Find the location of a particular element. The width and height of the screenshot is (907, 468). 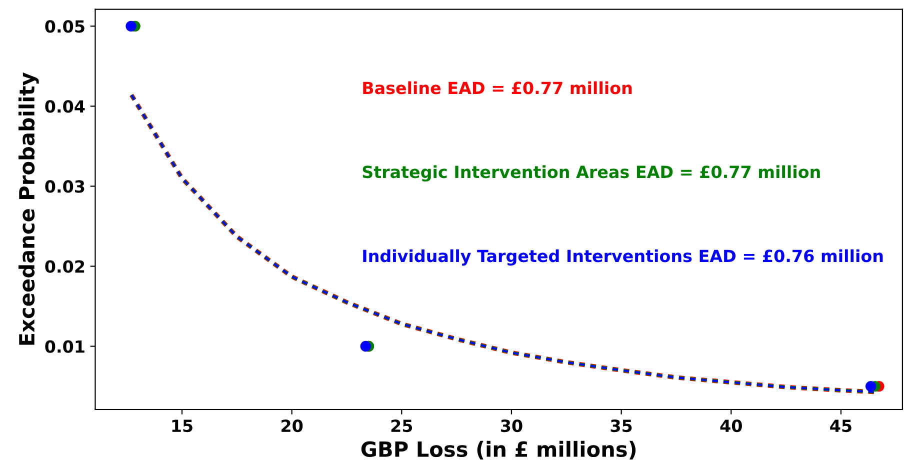

y-tick-label: 0.02 is located at coordinates (64, 266).